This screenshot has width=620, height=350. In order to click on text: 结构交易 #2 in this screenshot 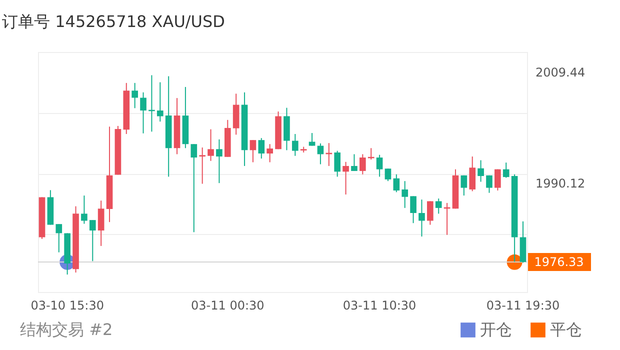, I will do `click(66, 329)`.